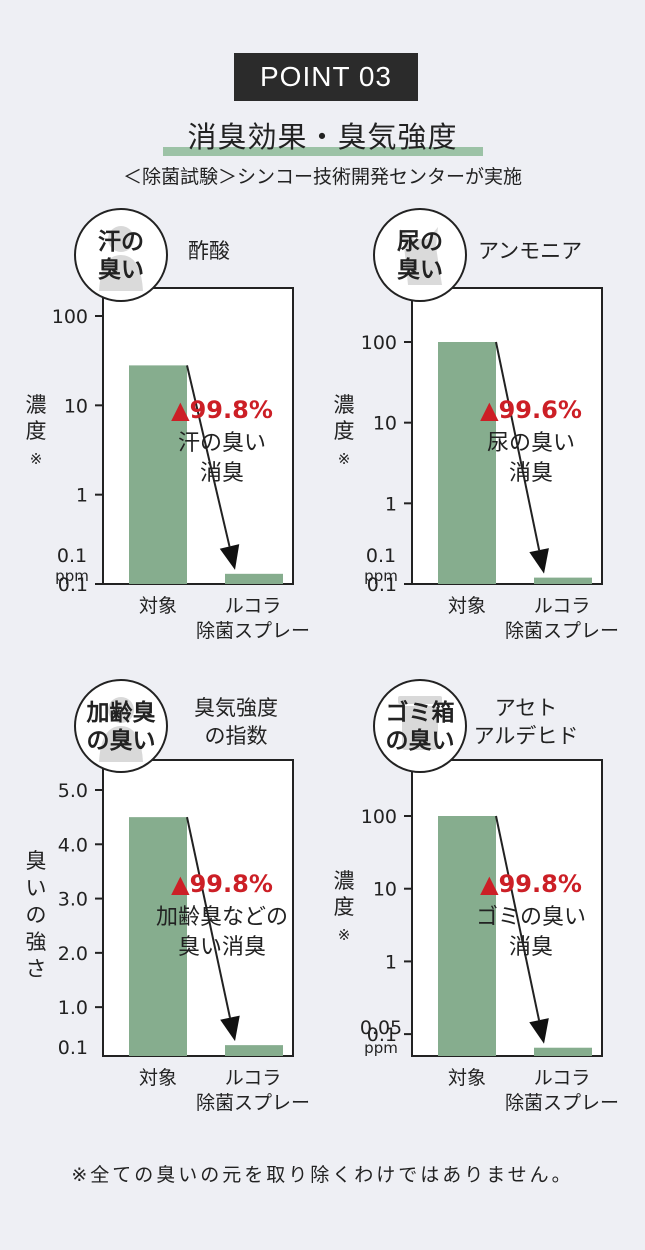 The image size is (645, 1250). What do you see at coordinates (531, 443) in the screenshot?
I see `reduction-note: 尿の臭い` at bounding box center [531, 443].